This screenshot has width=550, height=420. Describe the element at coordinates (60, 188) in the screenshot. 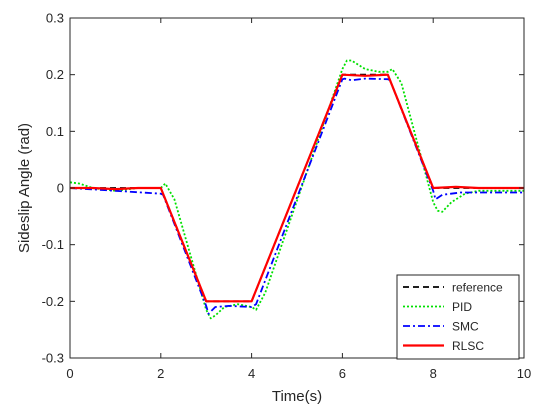

I see `y-tick-label: 0` at that location.